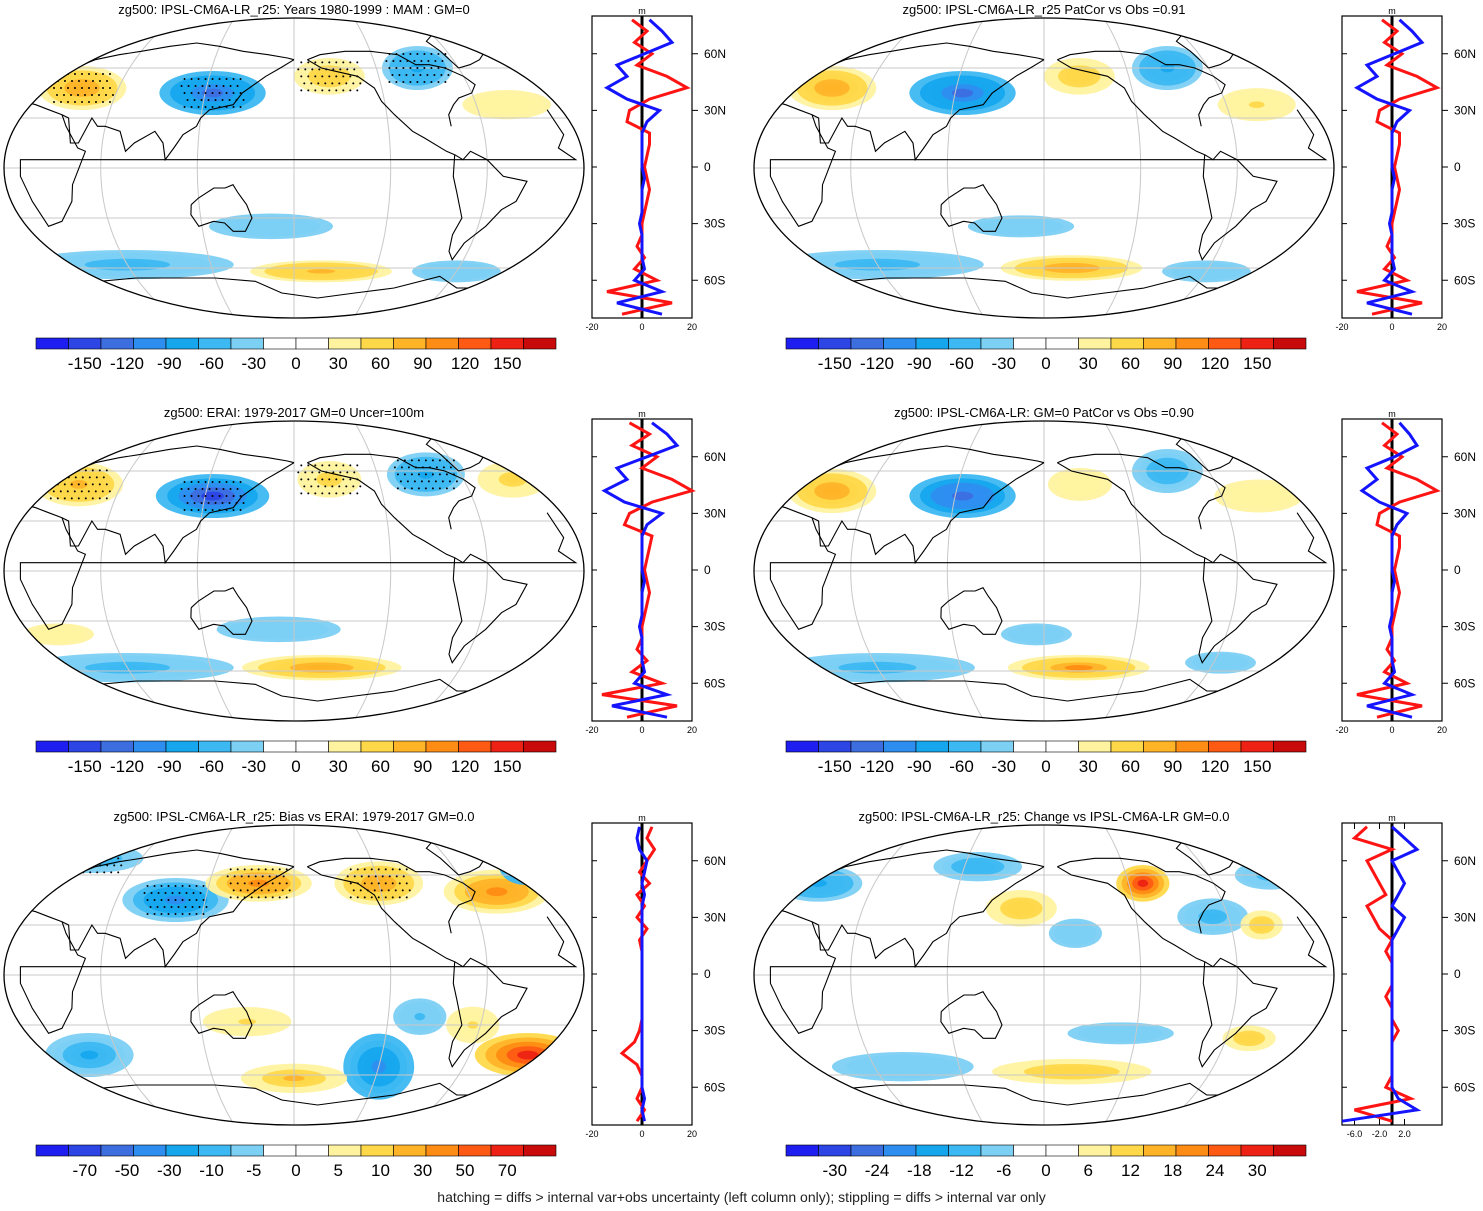 The height and width of the screenshot is (1211, 1483). What do you see at coordinates (294, 571) in the screenshot?
I see `map-area` at bounding box center [294, 571].